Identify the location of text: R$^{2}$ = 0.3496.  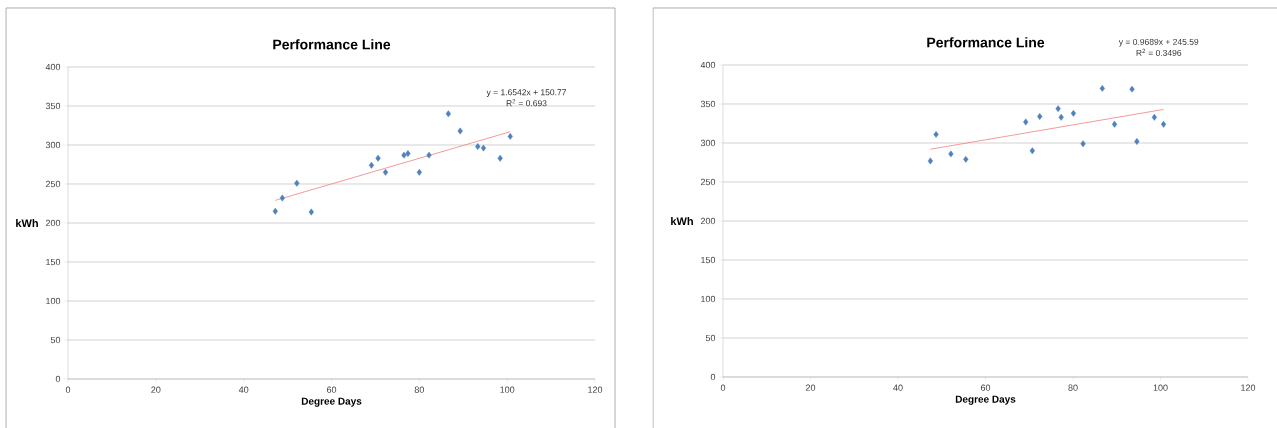
(1159, 52).